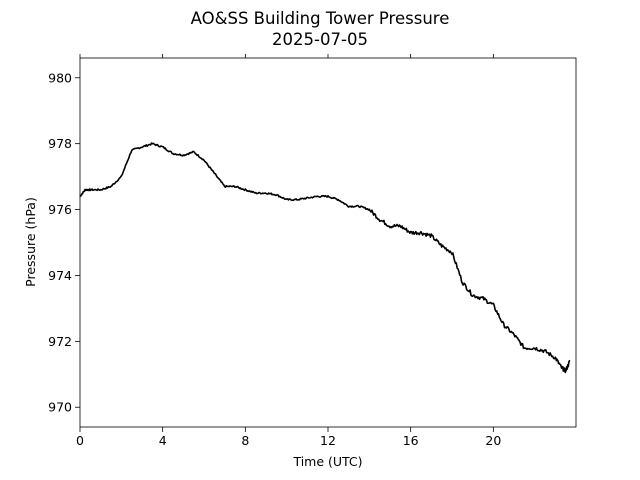 The image size is (640, 480). Describe the element at coordinates (64, 242) in the screenshot. I see `y-axis: 970 972 974 976 978 980` at that location.